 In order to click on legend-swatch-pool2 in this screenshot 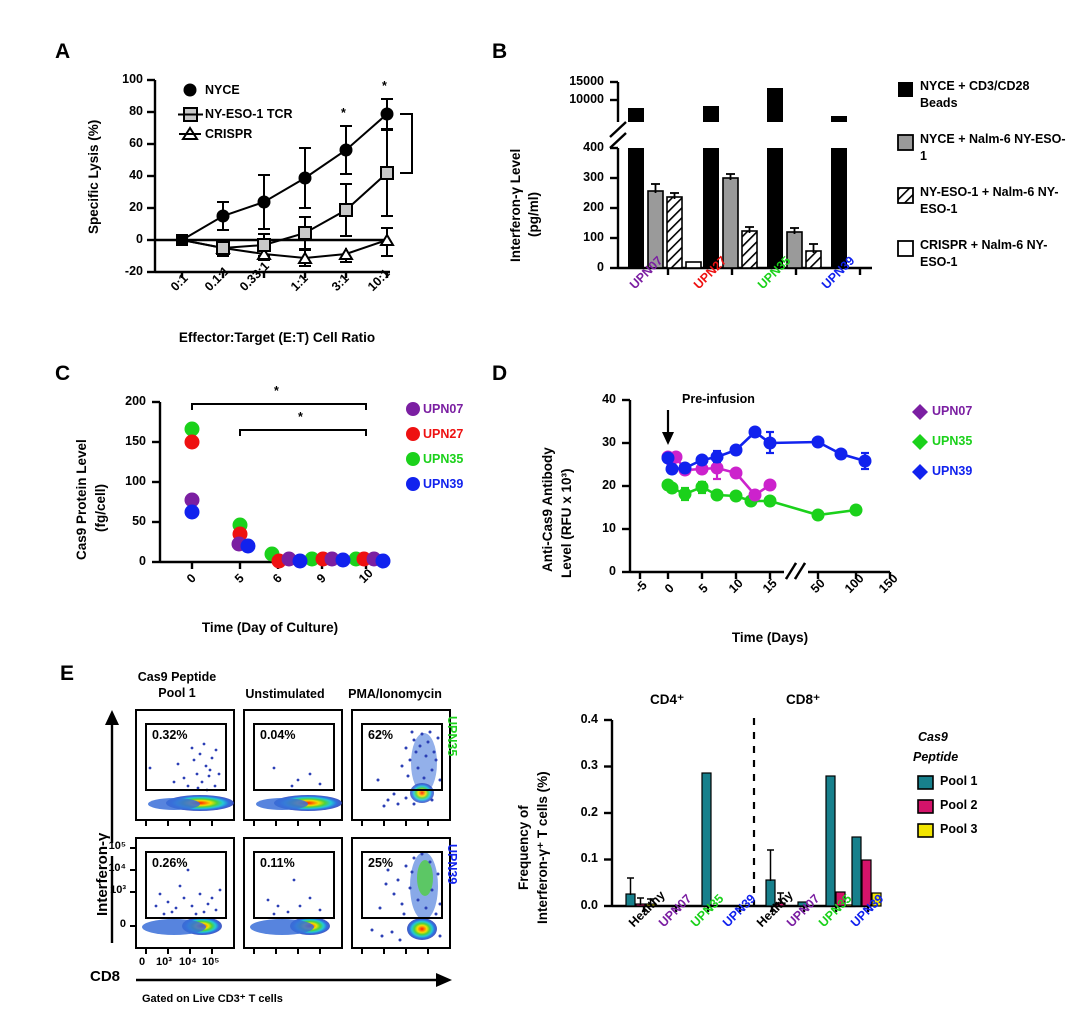, I will do `click(925, 806)`.